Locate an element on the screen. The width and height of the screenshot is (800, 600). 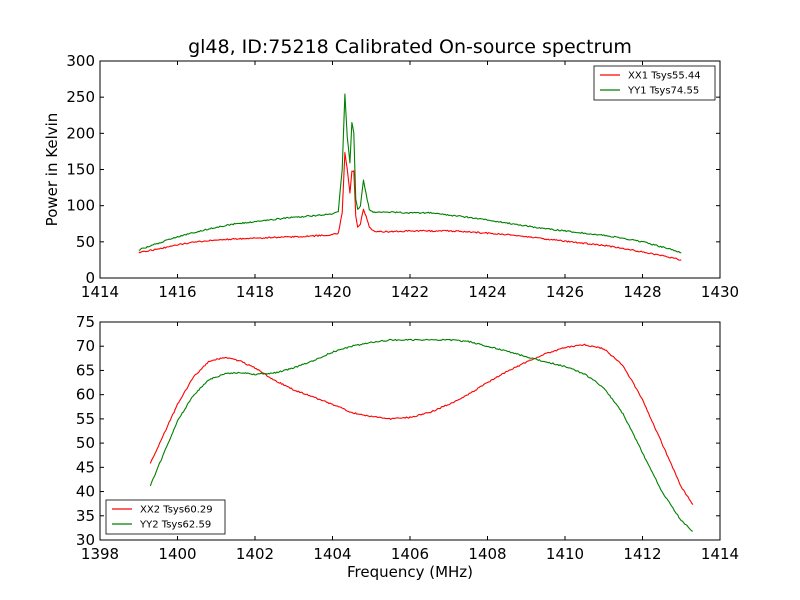
x-tick-label: 1420 is located at coordinates (332, 292).